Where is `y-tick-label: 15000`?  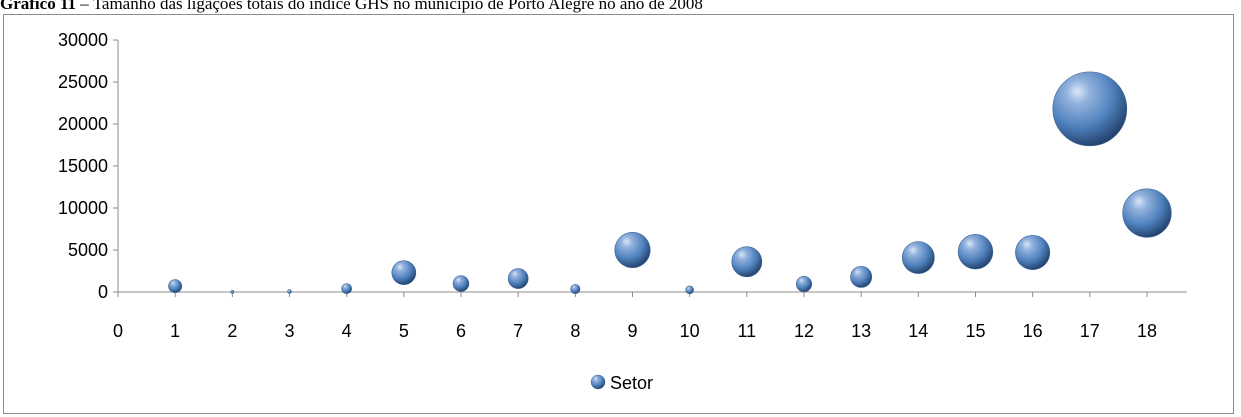 y-tick-label: 15000 is located at coordinates (83, 166).